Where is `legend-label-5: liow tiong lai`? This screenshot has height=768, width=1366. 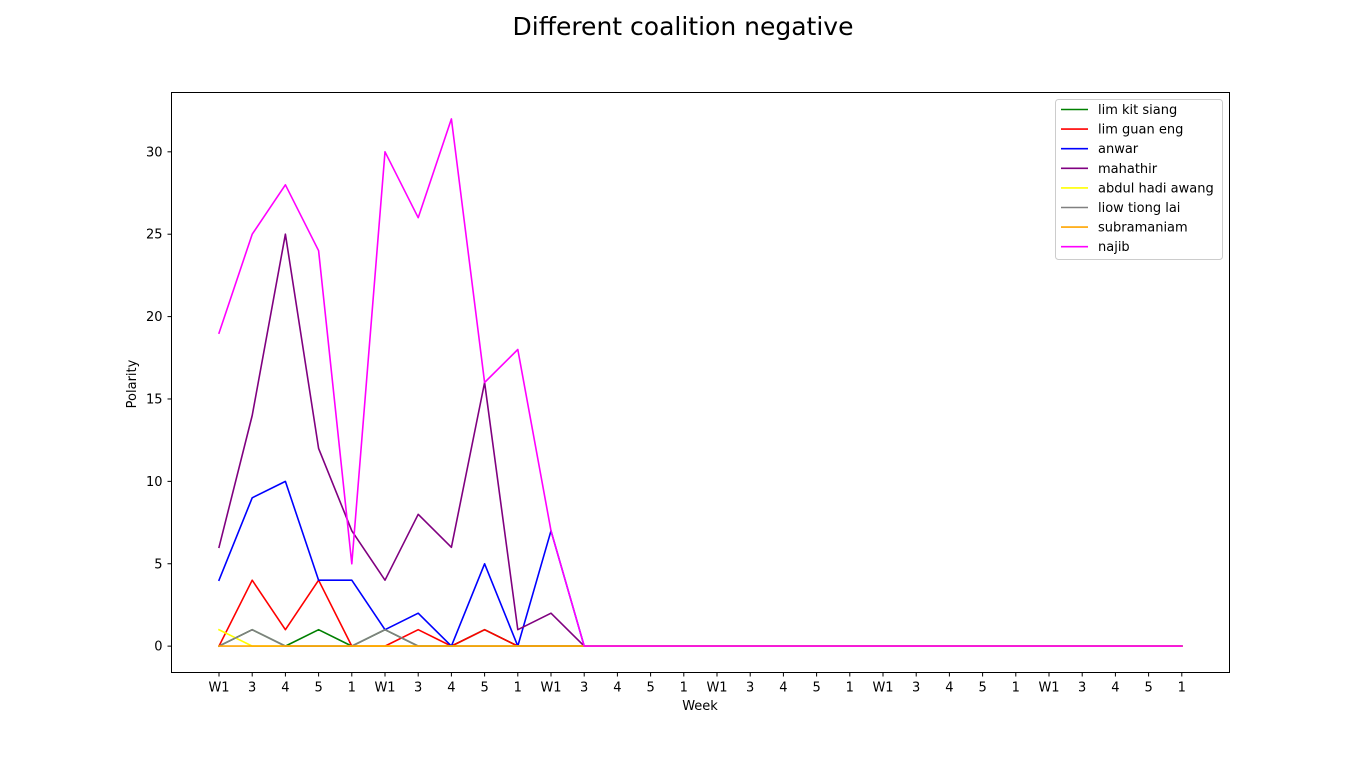 legend-label-5: liow tiong lai is located at coordinates (1139, 208).